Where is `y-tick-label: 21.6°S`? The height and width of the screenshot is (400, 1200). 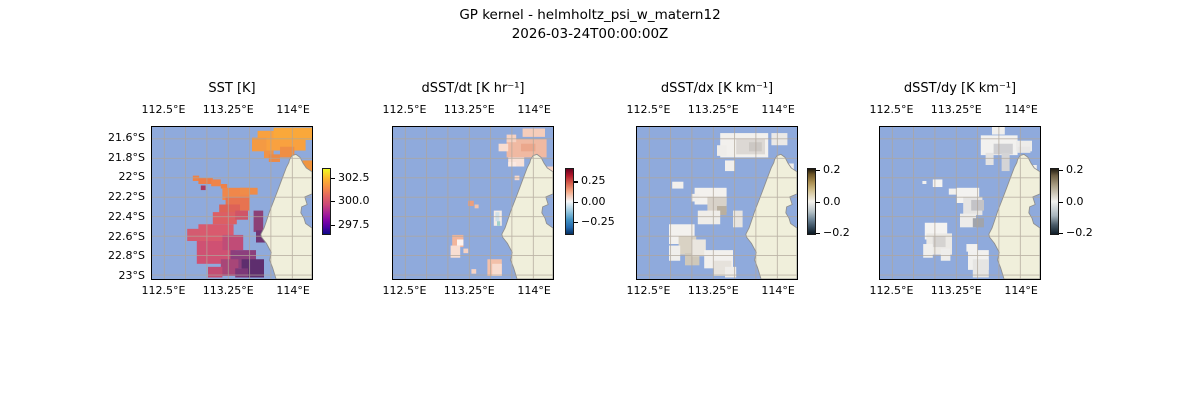
y-tick-label: 21.6°S is located at coordinates (126, 137).